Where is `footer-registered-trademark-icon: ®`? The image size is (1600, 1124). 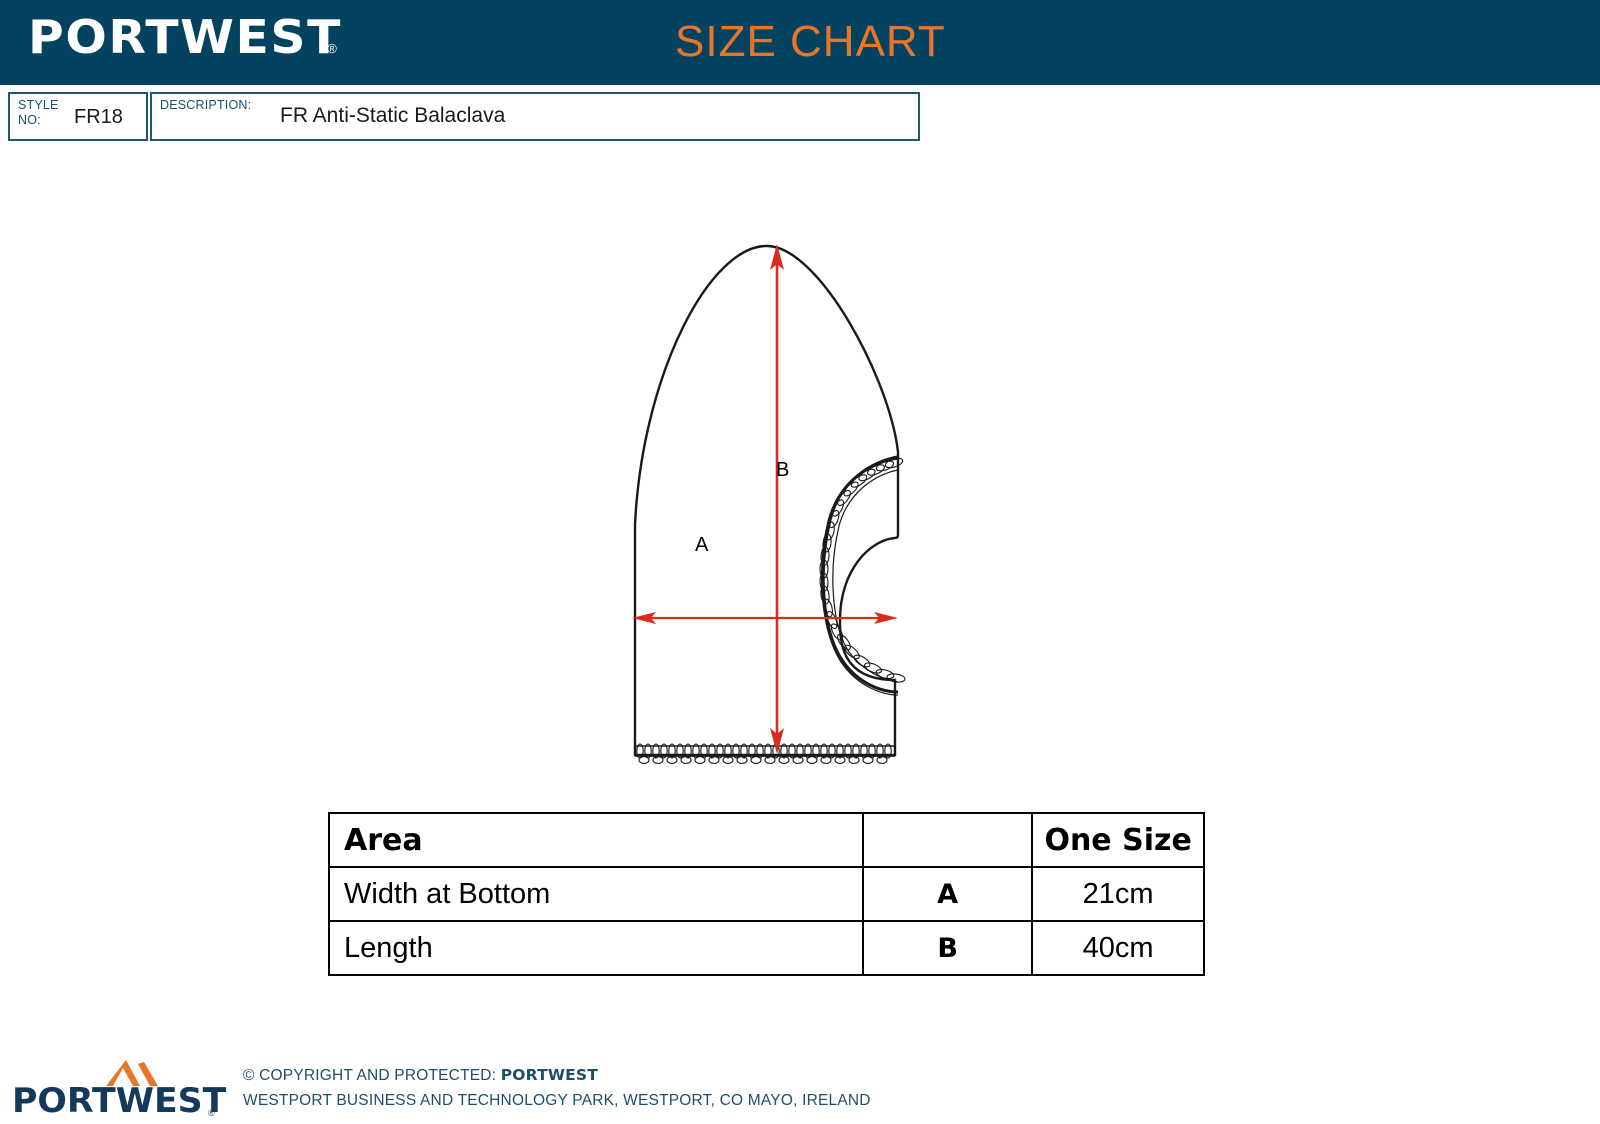
footer-registered-trademark-icon: ® is located at coordinates (211, 1113).